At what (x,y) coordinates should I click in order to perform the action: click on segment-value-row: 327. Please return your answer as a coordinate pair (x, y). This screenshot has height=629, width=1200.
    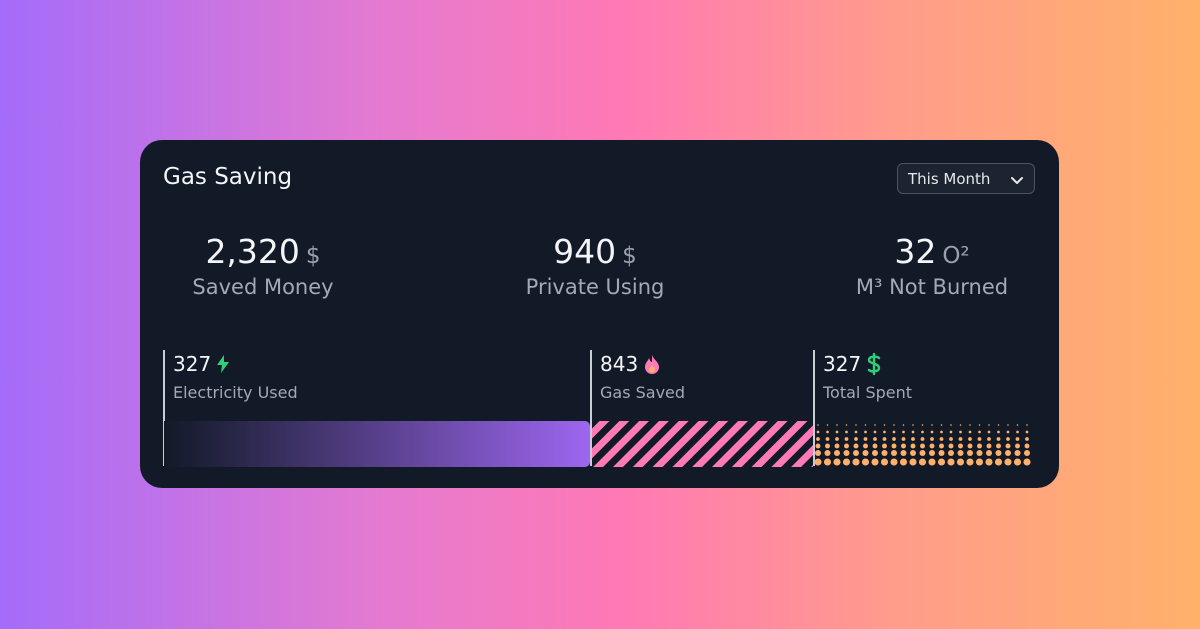
    Looking at the image, I should click on (852, 364).